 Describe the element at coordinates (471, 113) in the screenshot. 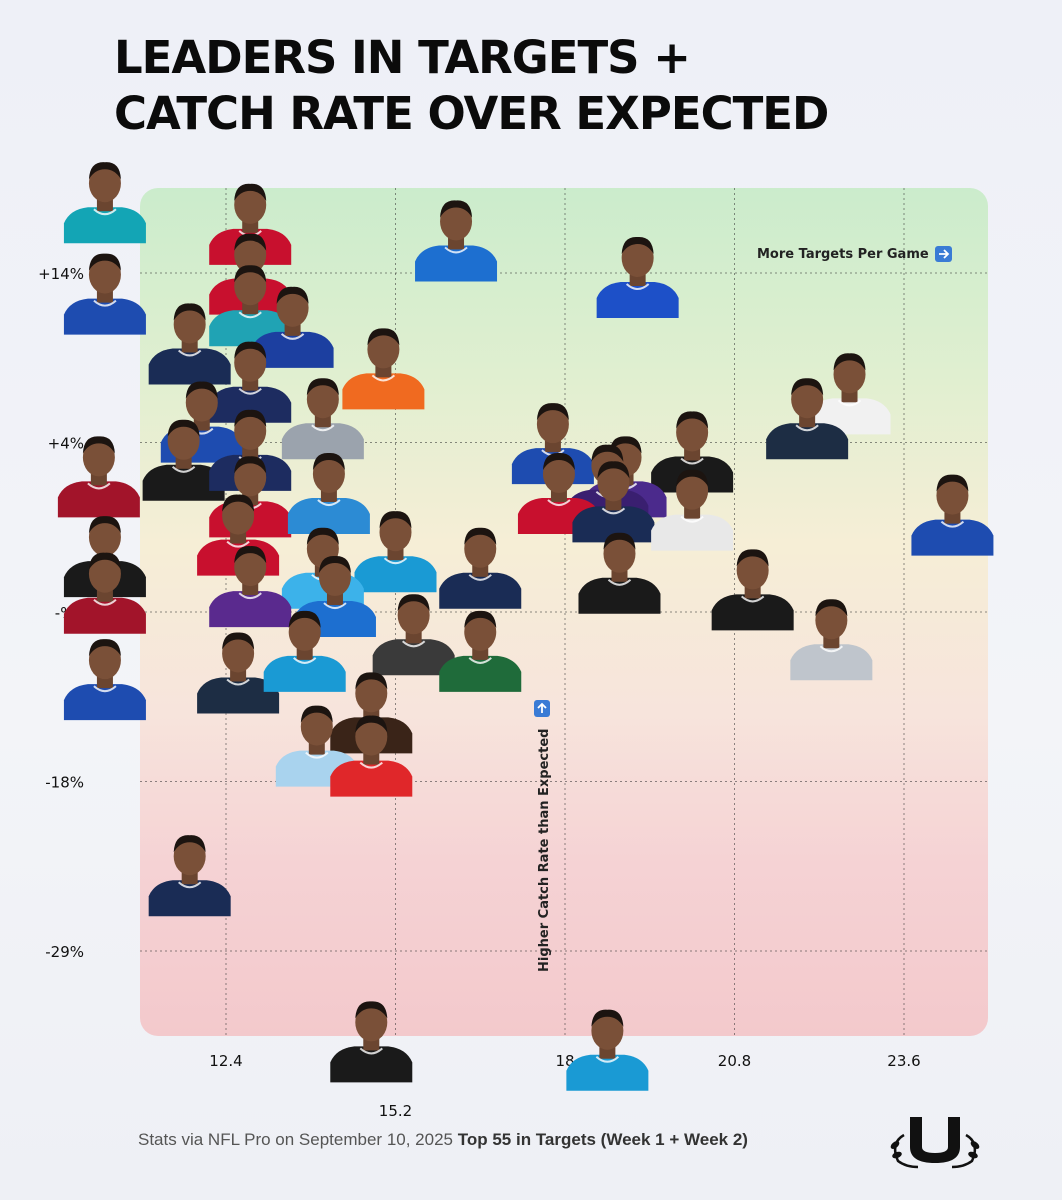

I see `chart-title-line-2: CATCH RATE OVER EXPECTED` at that location.